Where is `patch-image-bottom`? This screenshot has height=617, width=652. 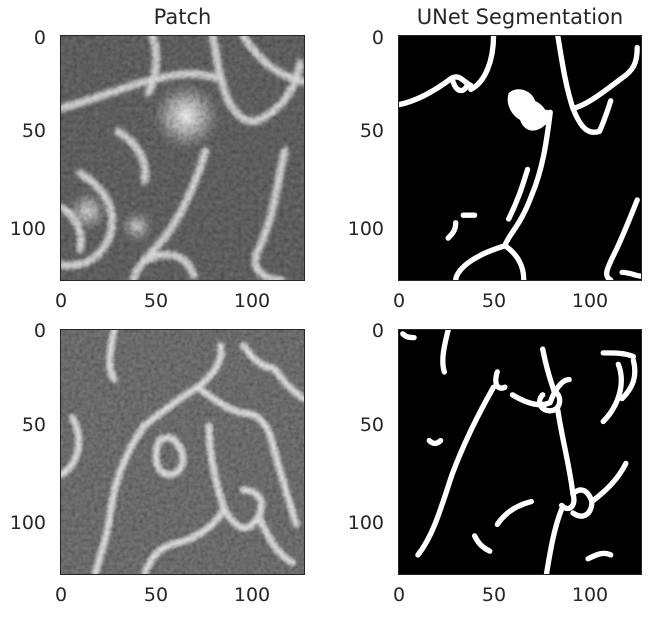 patch-image-bottom is located at coordinates (182, 452).